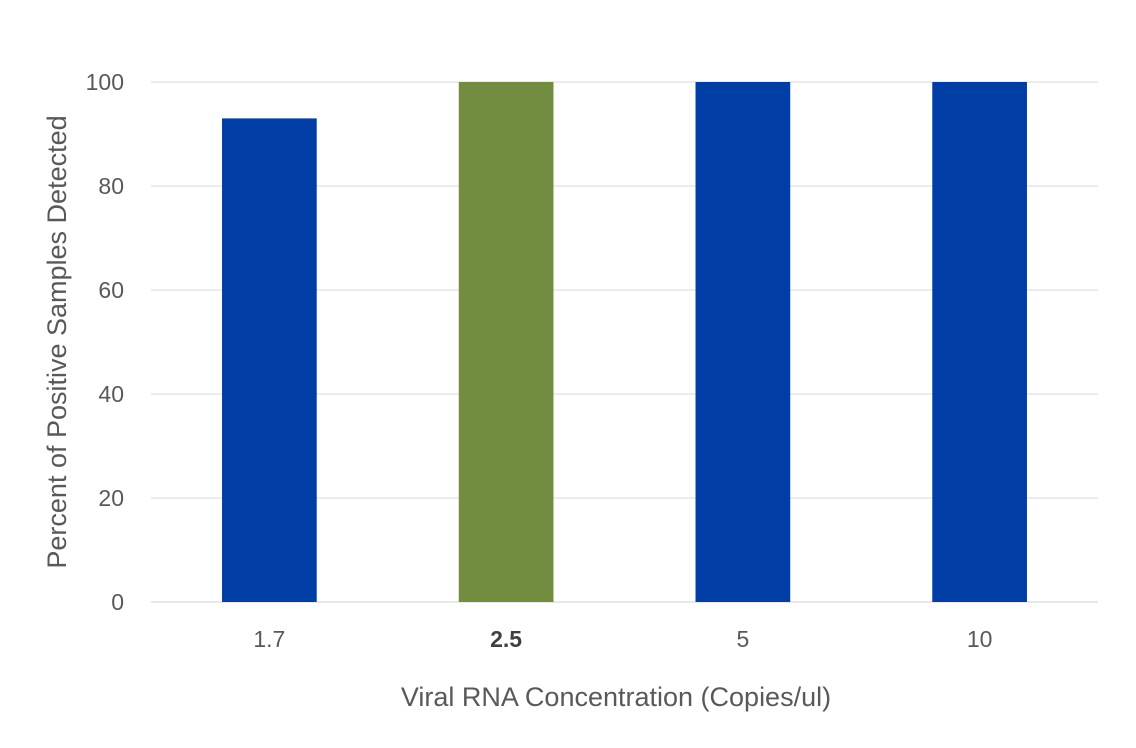 Image resolution: width=1136 pixels, height=748 pixels. I want to click on x-axis-title: Viral RNA Concentration (Copies/ul), so click(616, 697).